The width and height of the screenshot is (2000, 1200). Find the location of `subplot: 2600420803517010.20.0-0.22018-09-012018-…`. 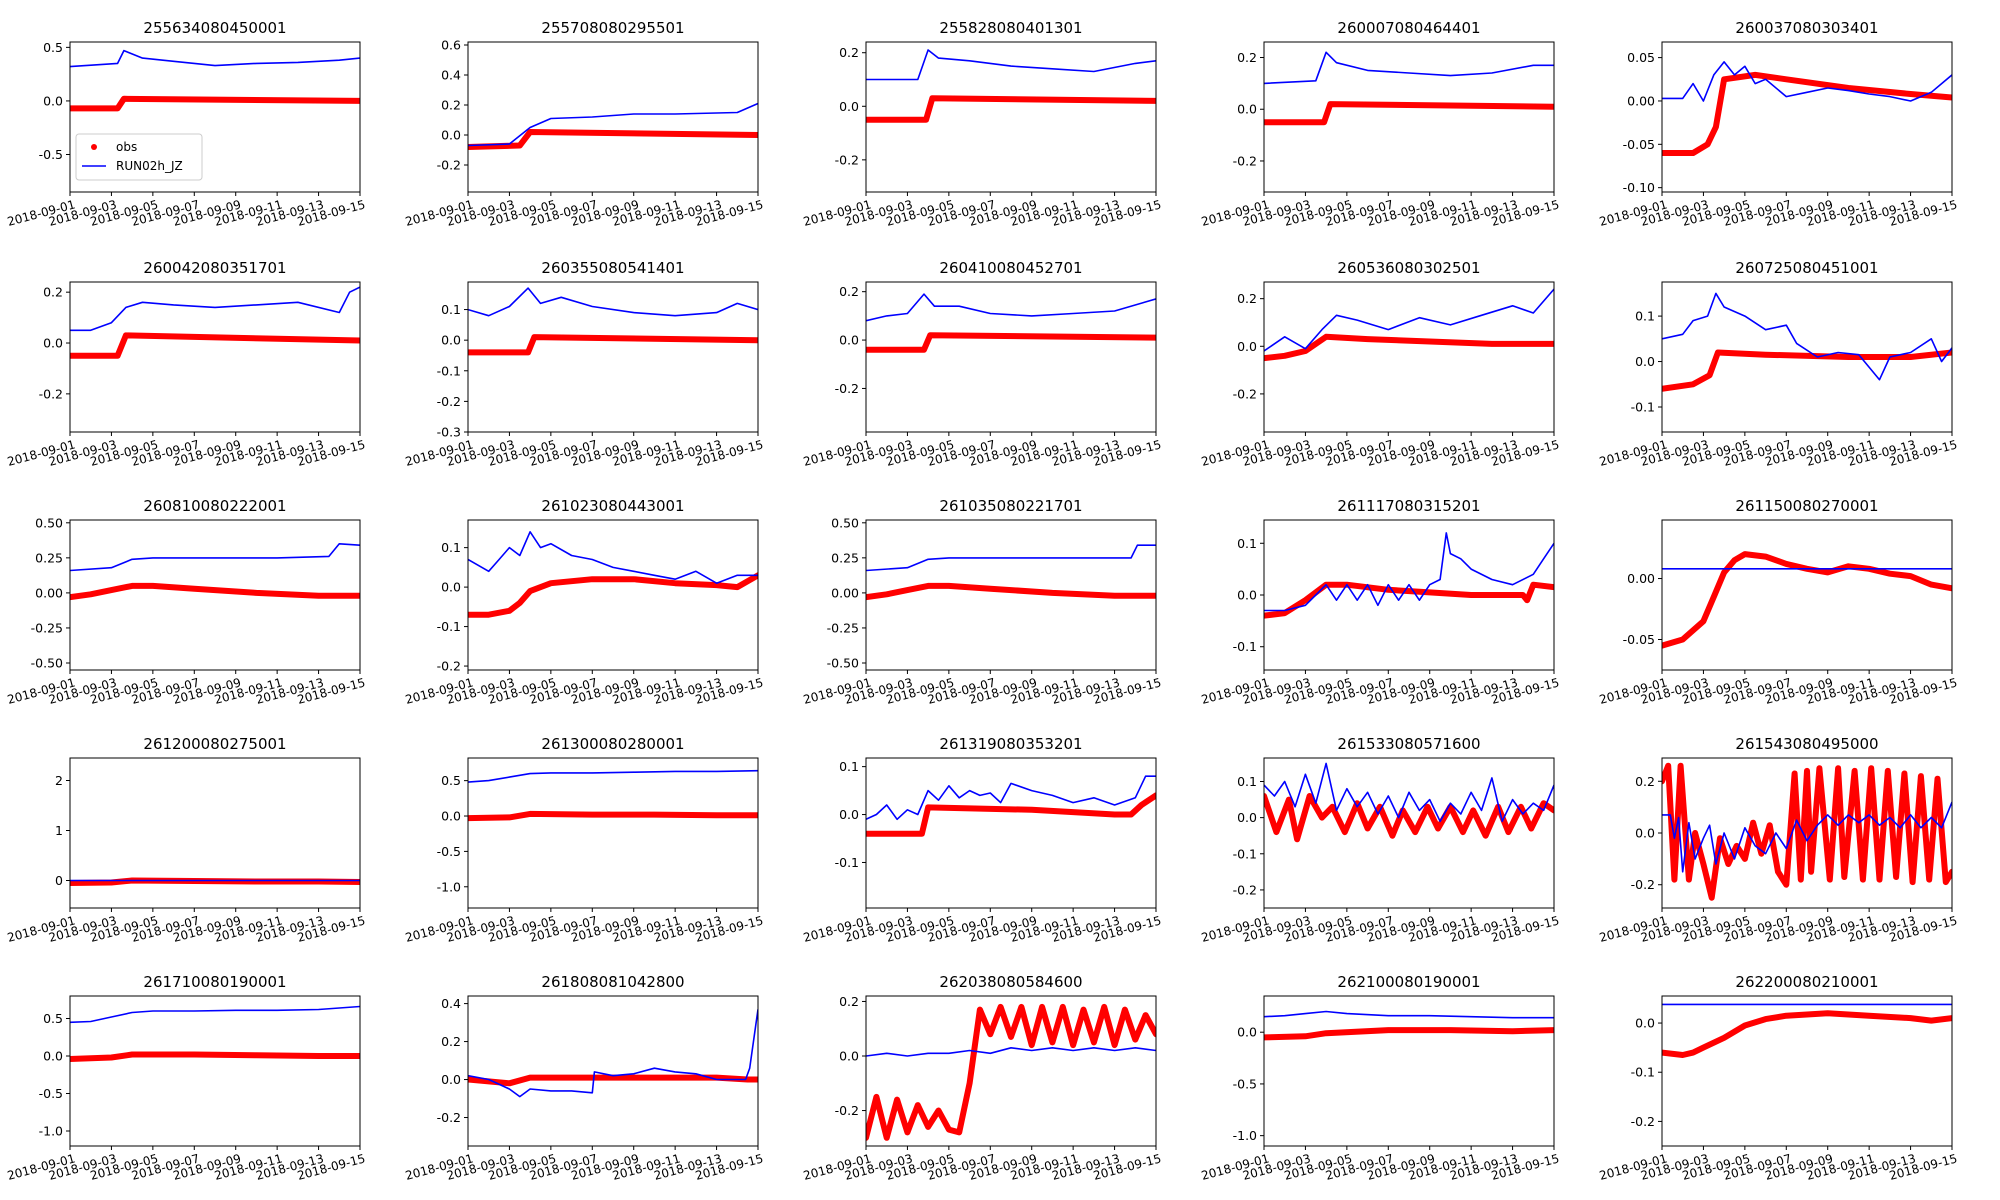

subplot: 2600420803517010.20.0-0.22018-09-012018-… is located at coordinates (186, 364).